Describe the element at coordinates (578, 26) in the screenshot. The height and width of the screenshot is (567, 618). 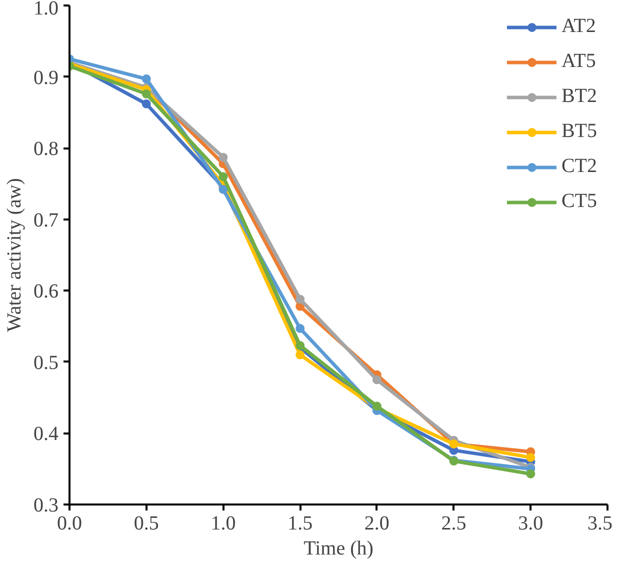
I see `legend-label: AT2` at that location.